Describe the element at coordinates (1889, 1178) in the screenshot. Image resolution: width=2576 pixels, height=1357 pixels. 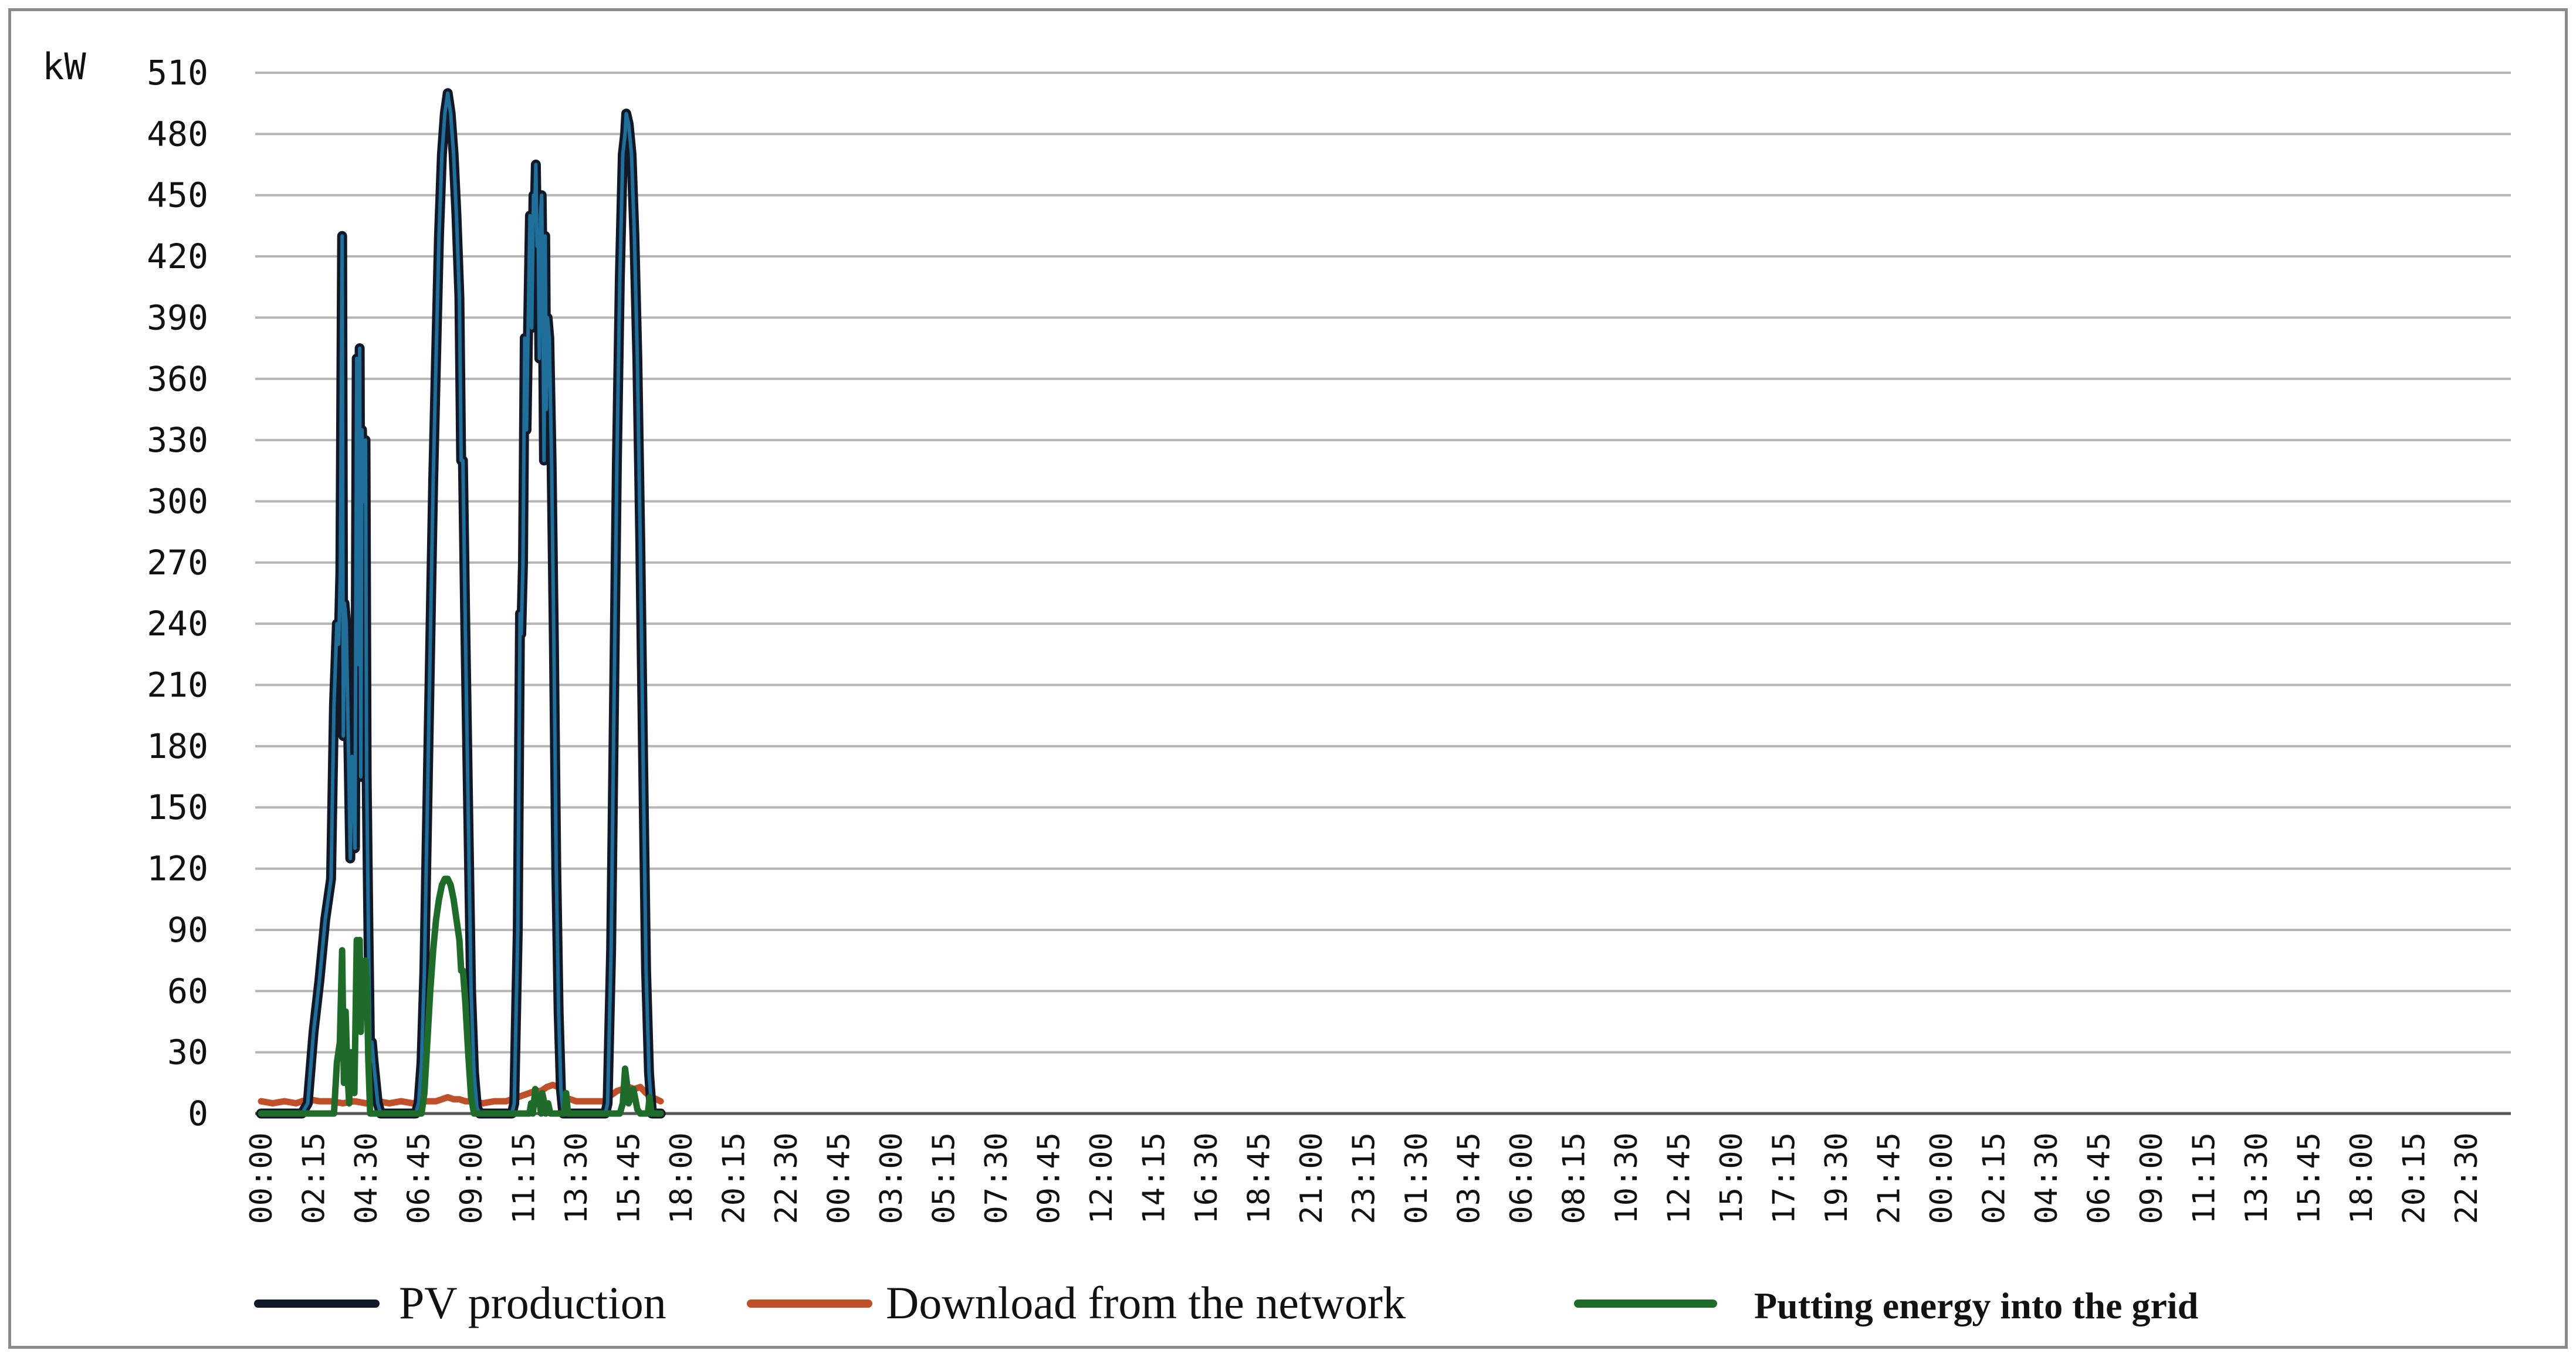
I see `x-tick-label: 21:45` at that location.